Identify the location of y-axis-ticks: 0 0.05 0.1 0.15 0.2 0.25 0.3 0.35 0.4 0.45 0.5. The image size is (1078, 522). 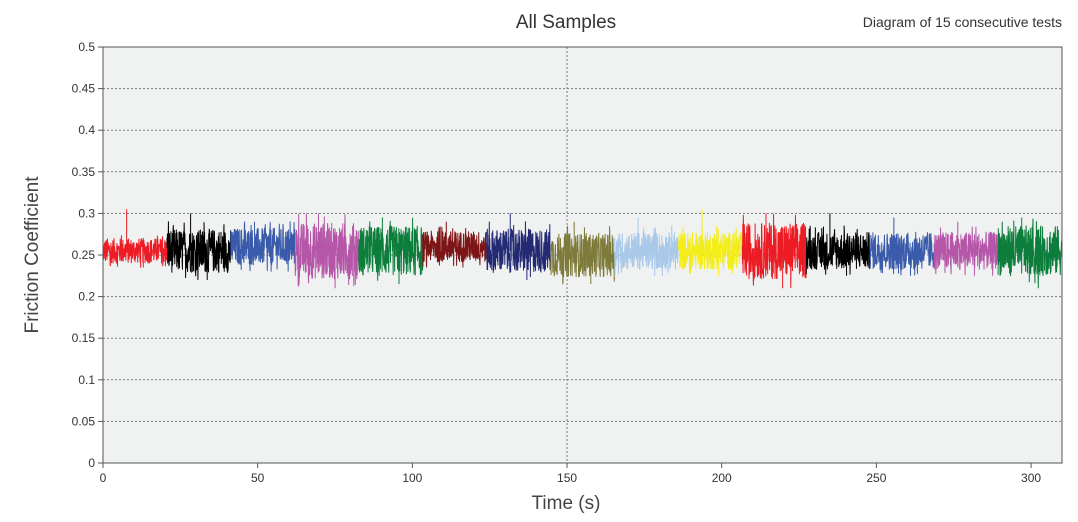
(87, 255).